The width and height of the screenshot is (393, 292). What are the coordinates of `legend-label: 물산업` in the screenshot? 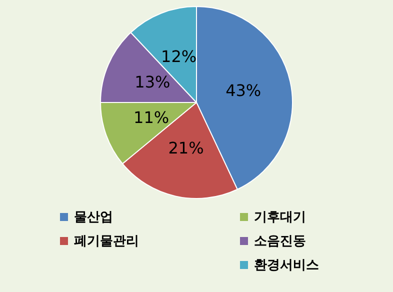 It's located at (93, 217).